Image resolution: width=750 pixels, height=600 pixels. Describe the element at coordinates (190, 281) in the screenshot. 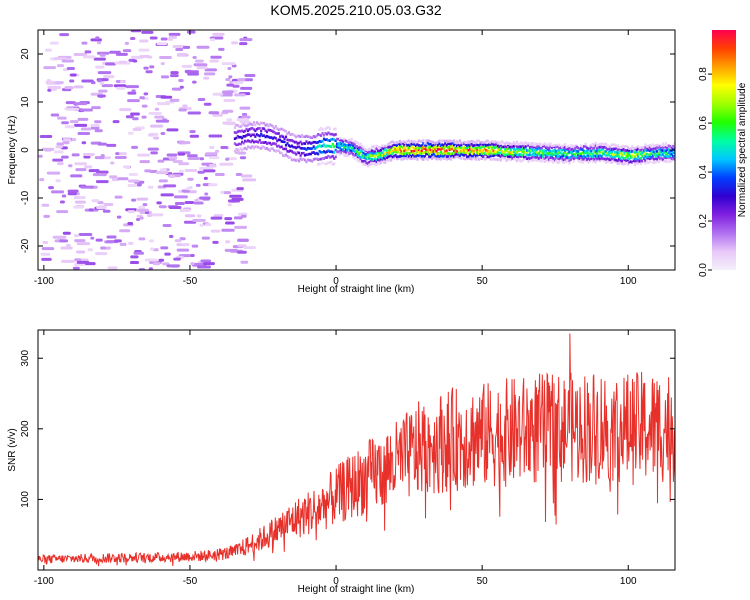

I see `spectrogram-x-tick-label: -50` at that location.